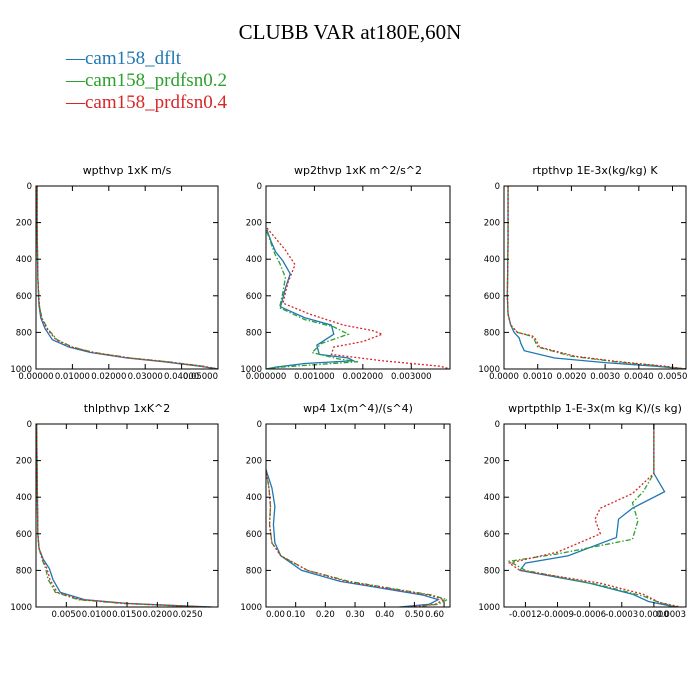 Image resolution: width=700 pixels, height=700 pixels. Describe the element at coordinates (605, 377) in the screenshot. I see `x-tick-label: 0.0030` at that location.